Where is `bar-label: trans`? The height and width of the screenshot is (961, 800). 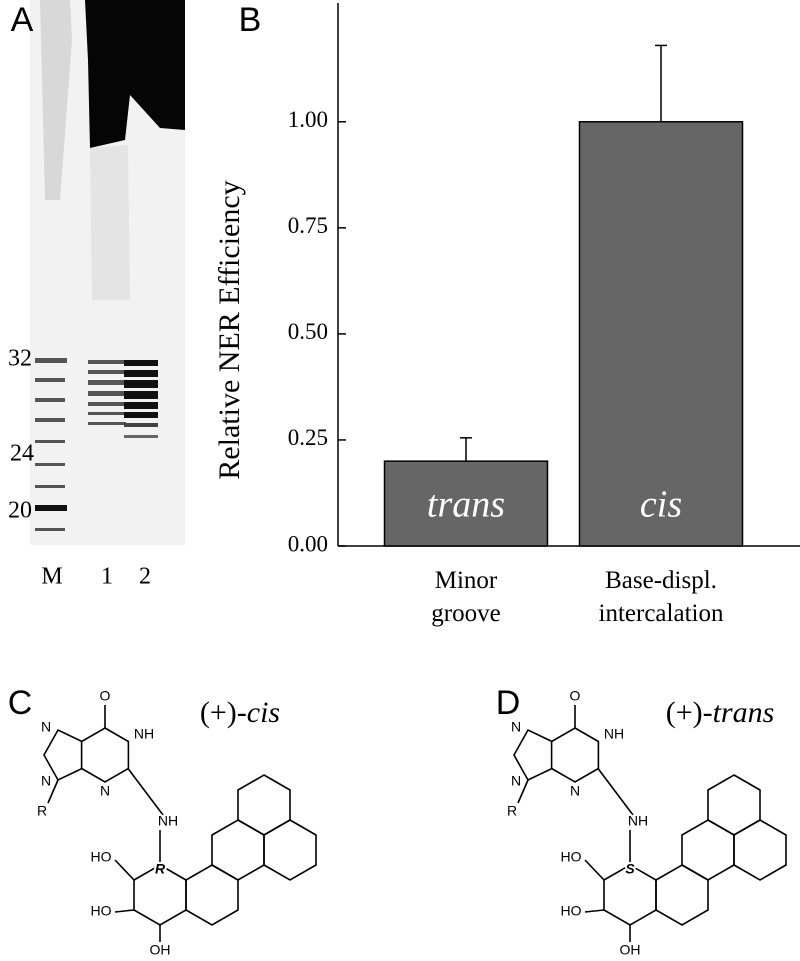 bar-label: trans is located at coordinates (466, 505).